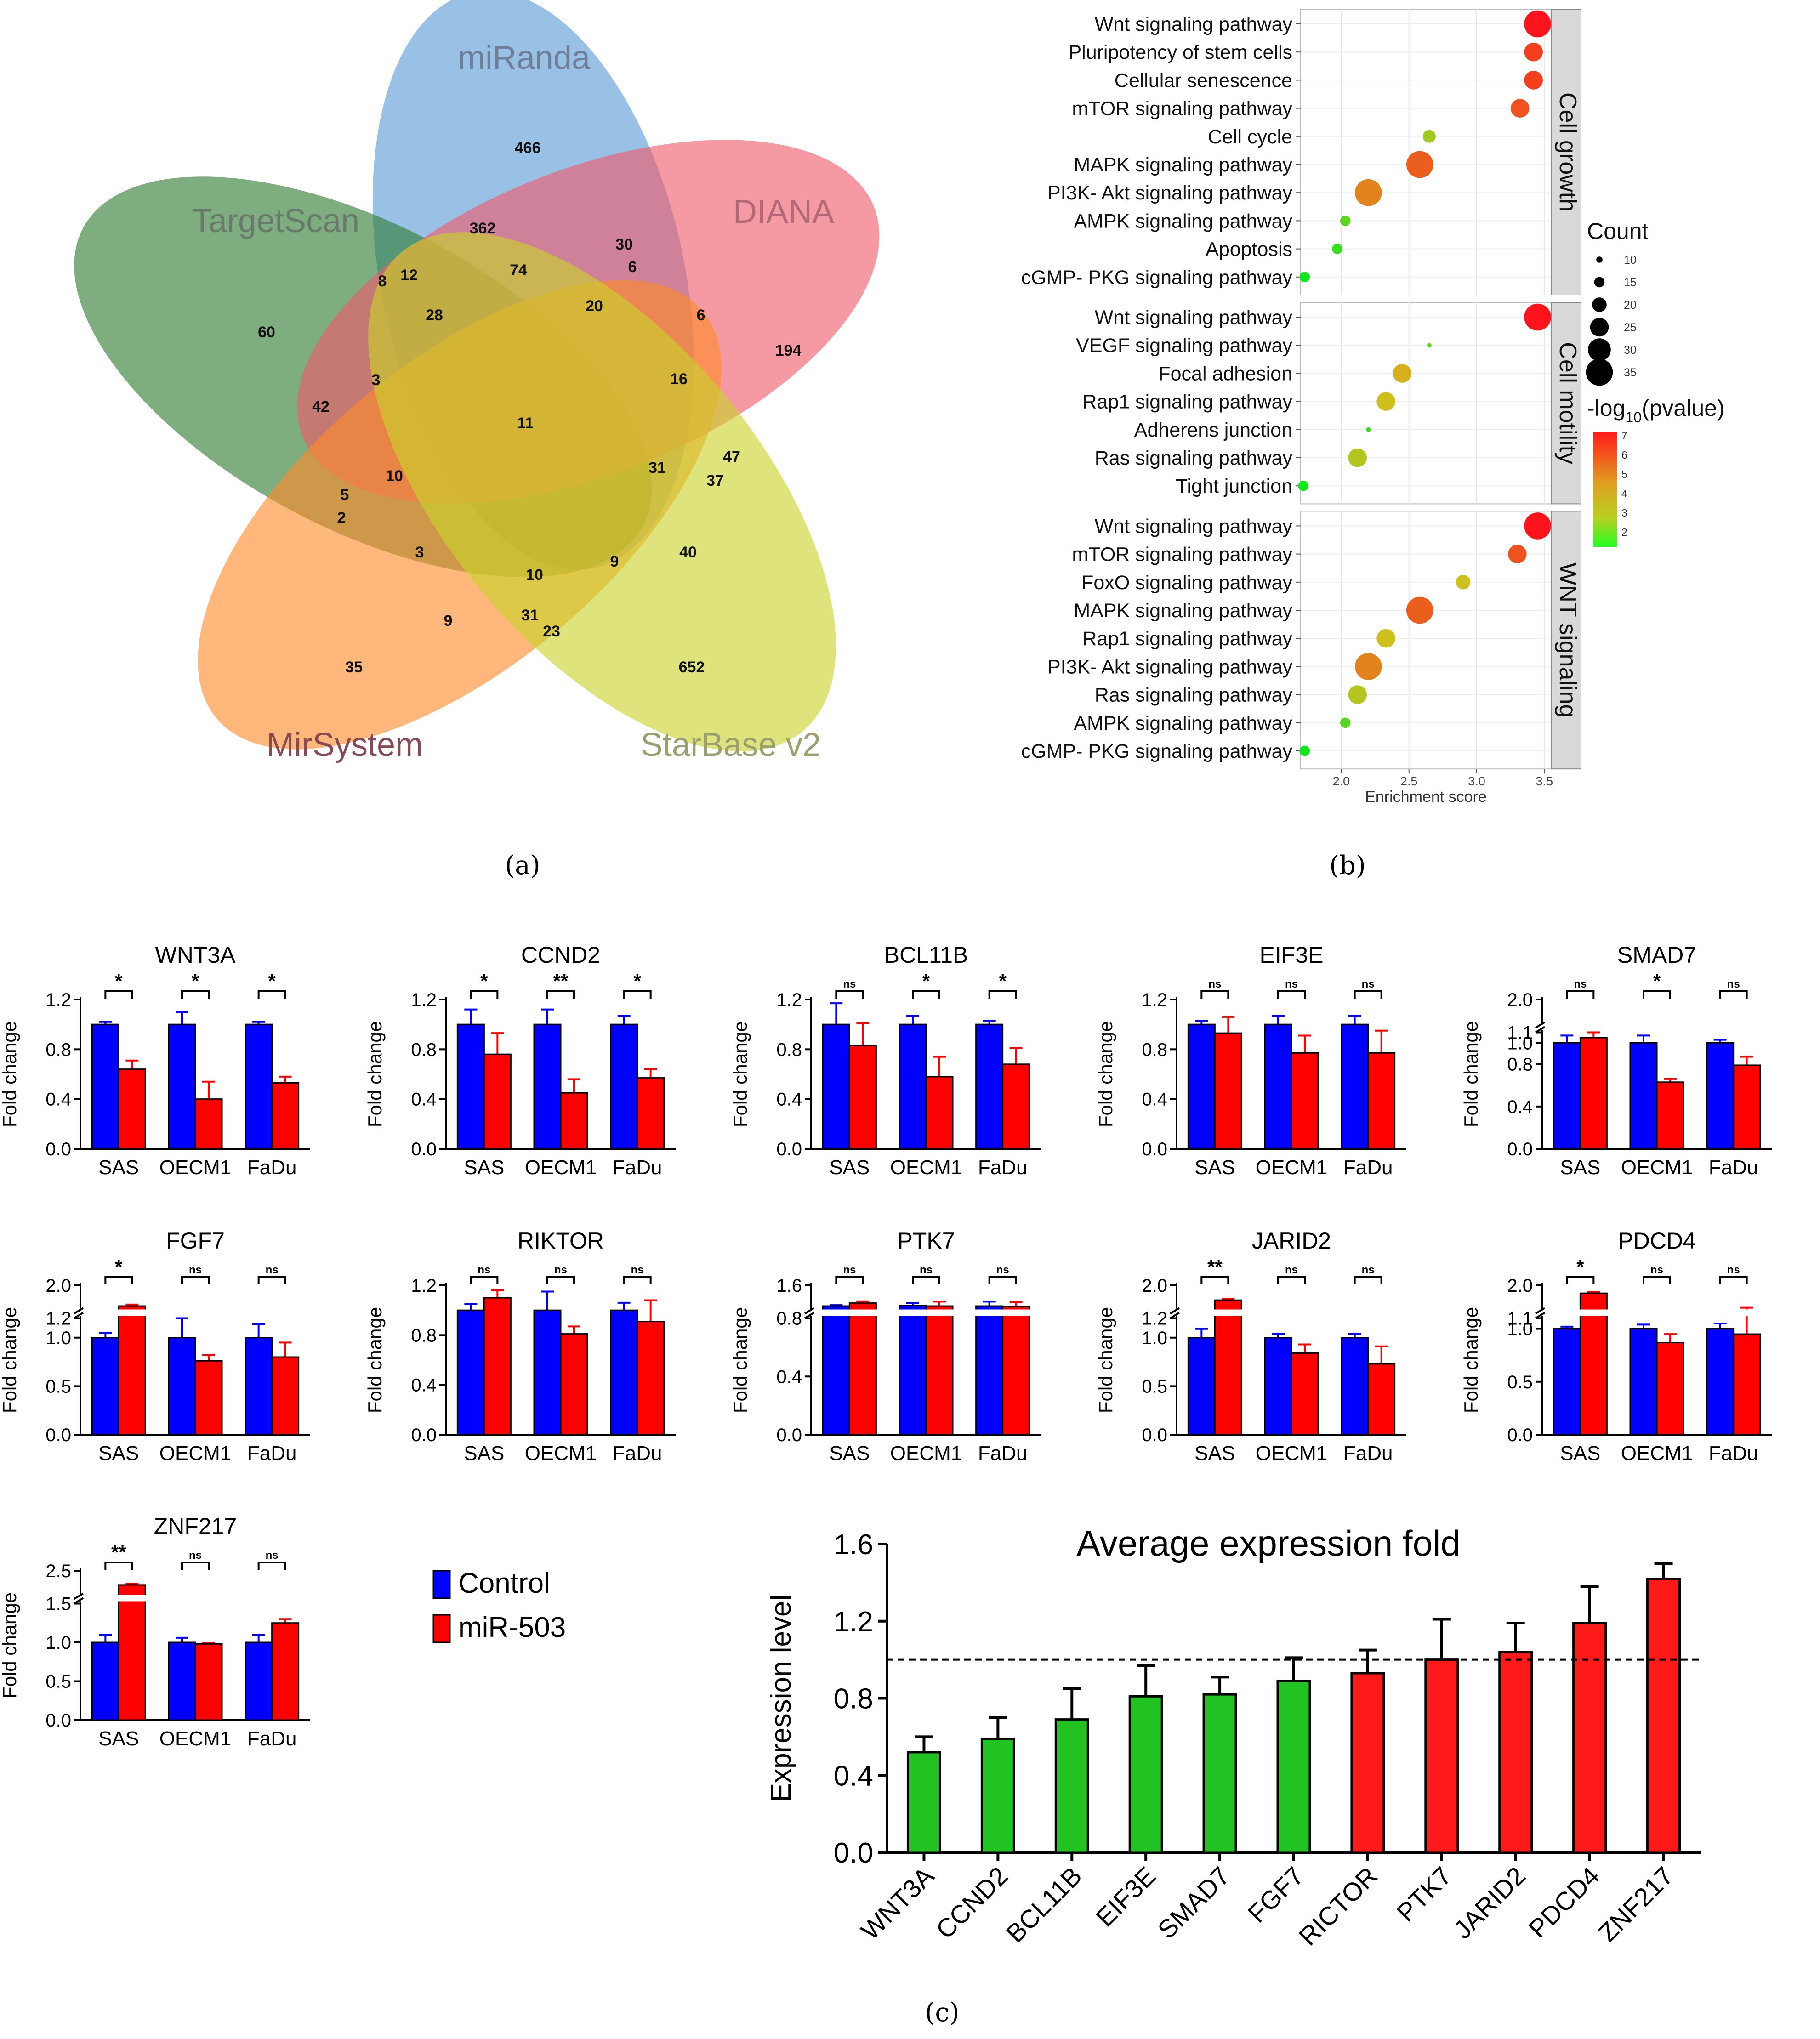 The height and width of the screenshot is (2039, 1820). I want to click on count-legend-title: Count, so click(1618, 231).